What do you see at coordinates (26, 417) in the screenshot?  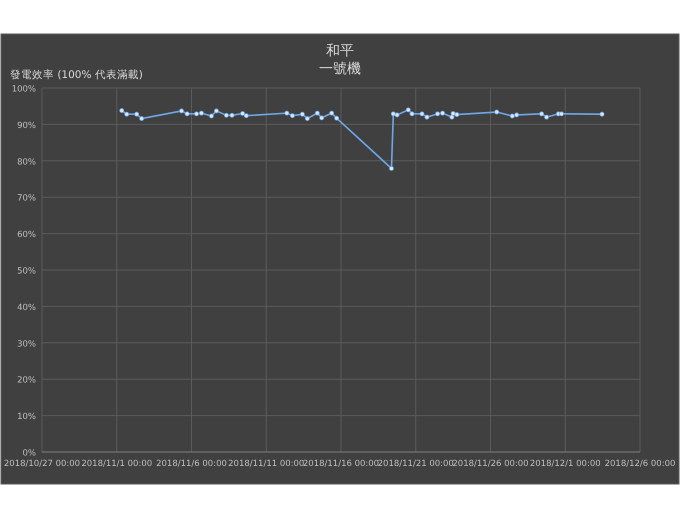 I see `y-tick-label: 10%` at bounding box center [26, 417].